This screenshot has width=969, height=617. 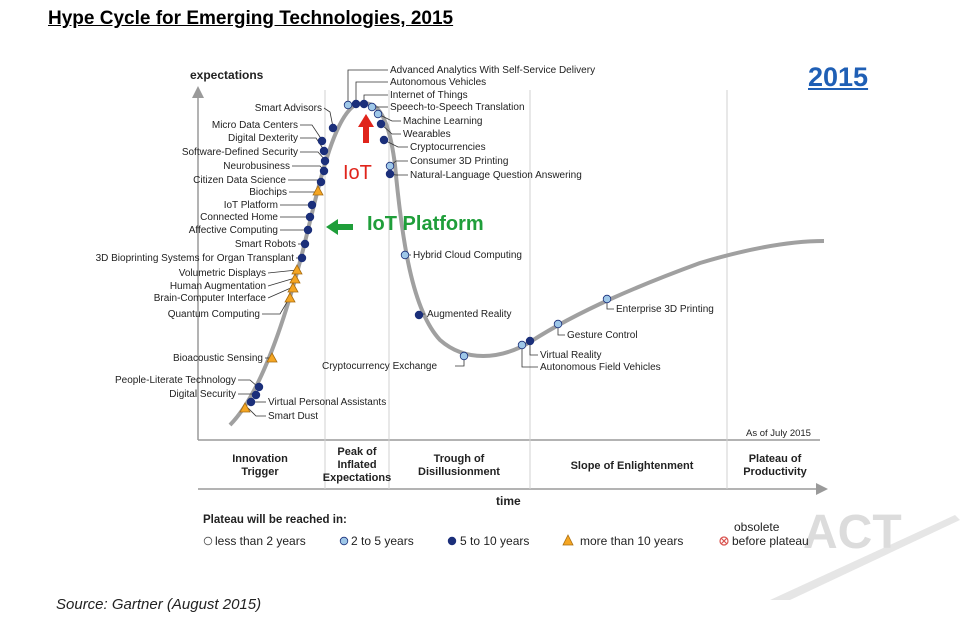 What do you see at coordinates (568, 540) in the screenshot?
I see `legend-marker-triangle` at bounding box center [568, 540].